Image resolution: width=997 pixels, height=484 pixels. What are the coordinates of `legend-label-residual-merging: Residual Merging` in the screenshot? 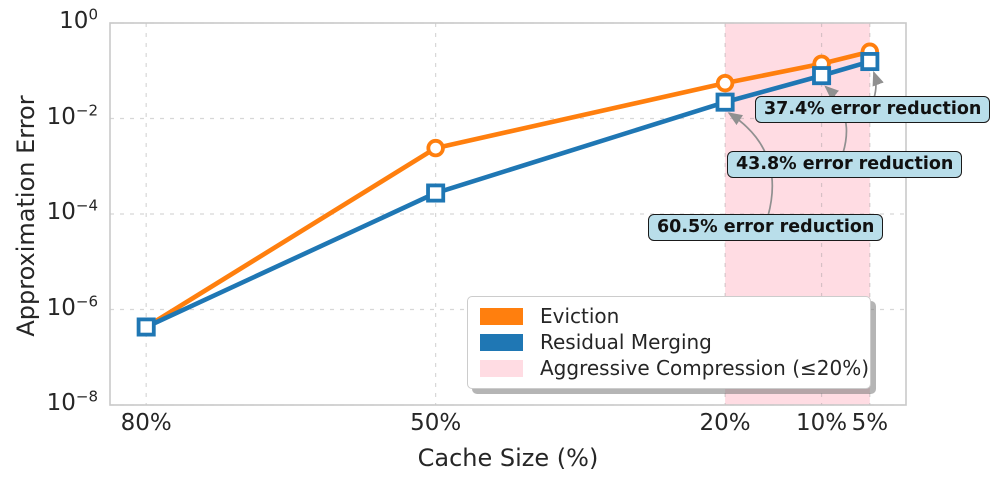 It's located at (626, 342).